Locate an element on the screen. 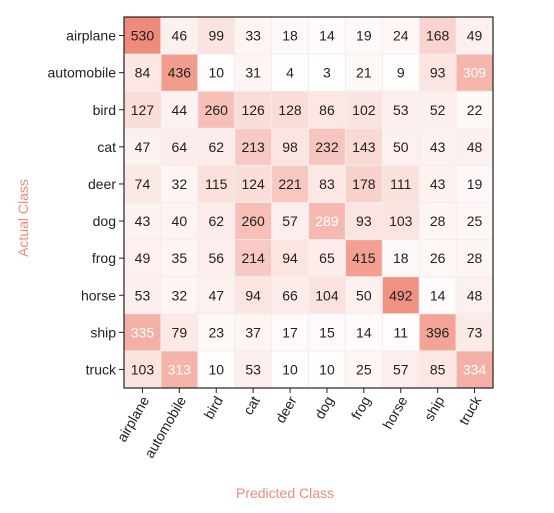  x-tick-label: bird is located at coordinates (214, 407).